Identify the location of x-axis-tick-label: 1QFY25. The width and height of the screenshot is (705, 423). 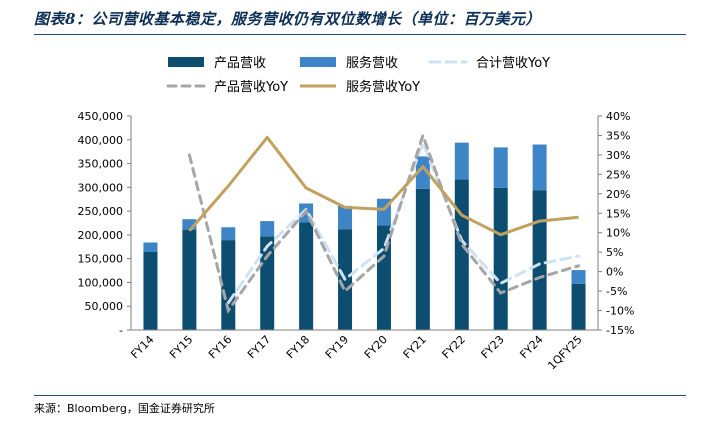
(564, 352).